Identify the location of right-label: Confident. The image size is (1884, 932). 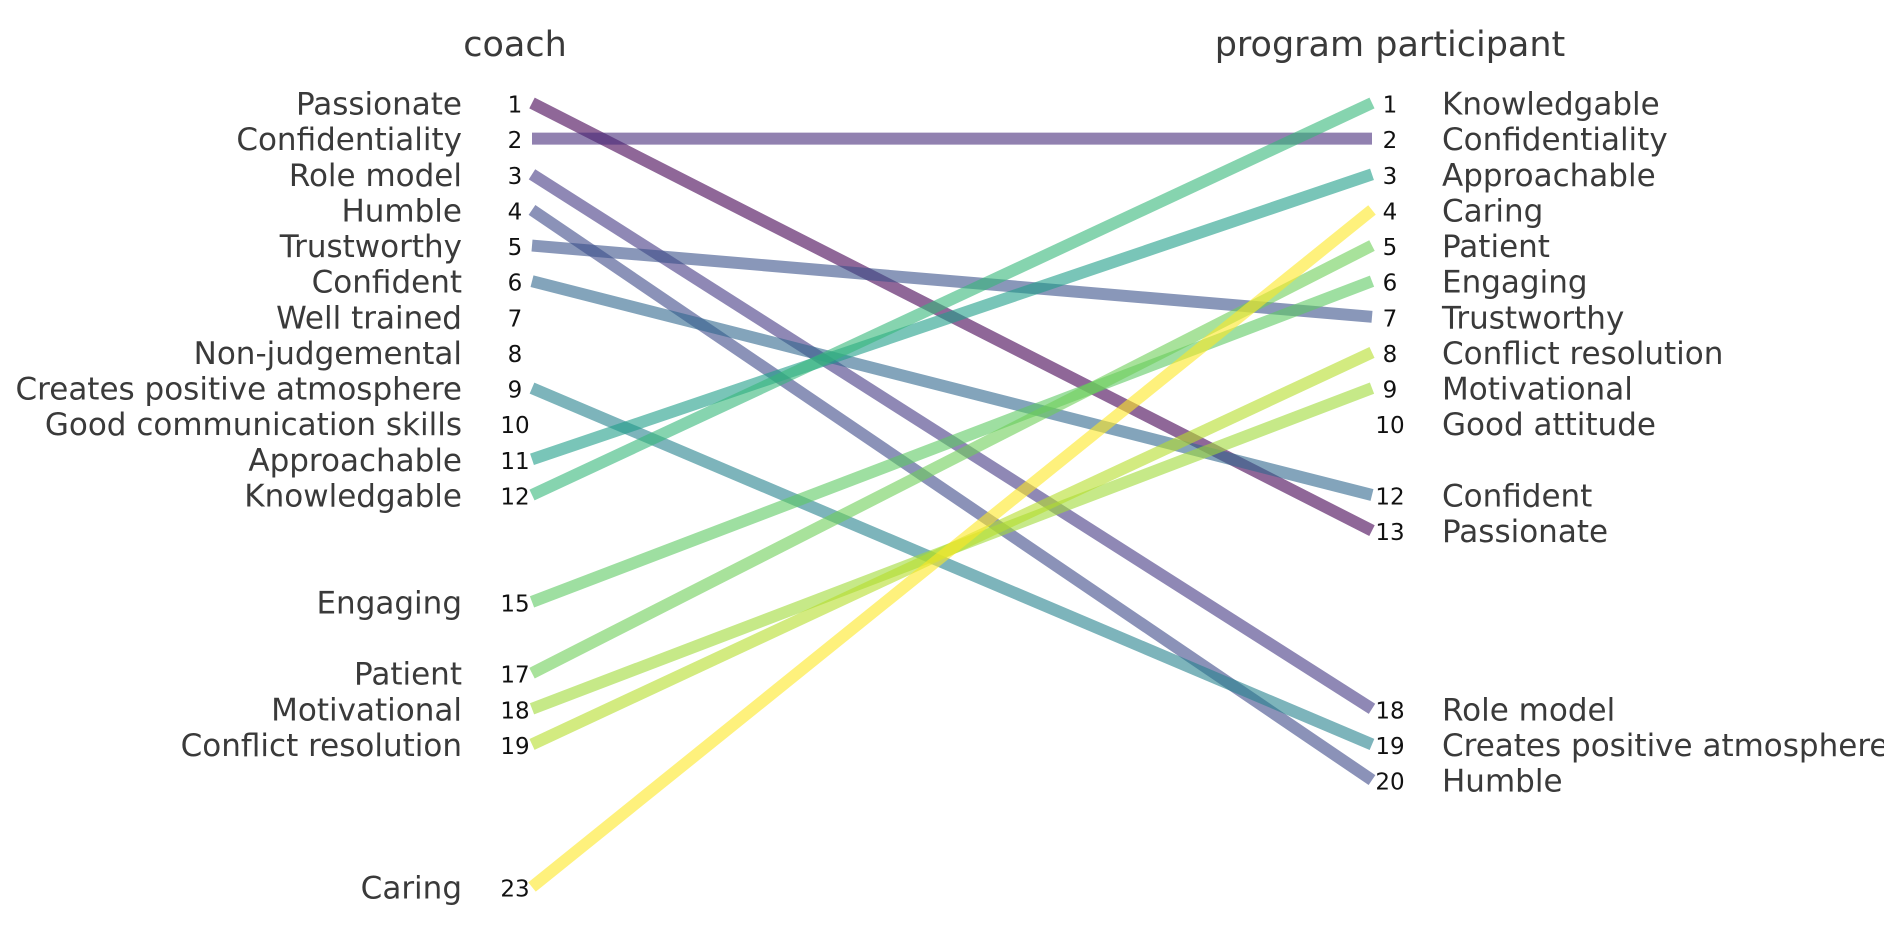
(1517, 497).